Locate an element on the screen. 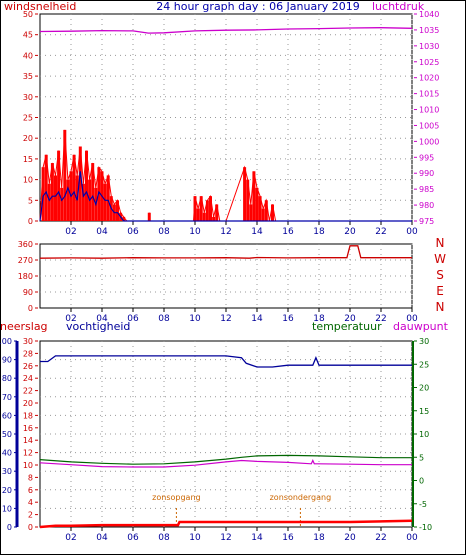  humidity-axis-tick-label: 100 is located at coordinates (6, 341).